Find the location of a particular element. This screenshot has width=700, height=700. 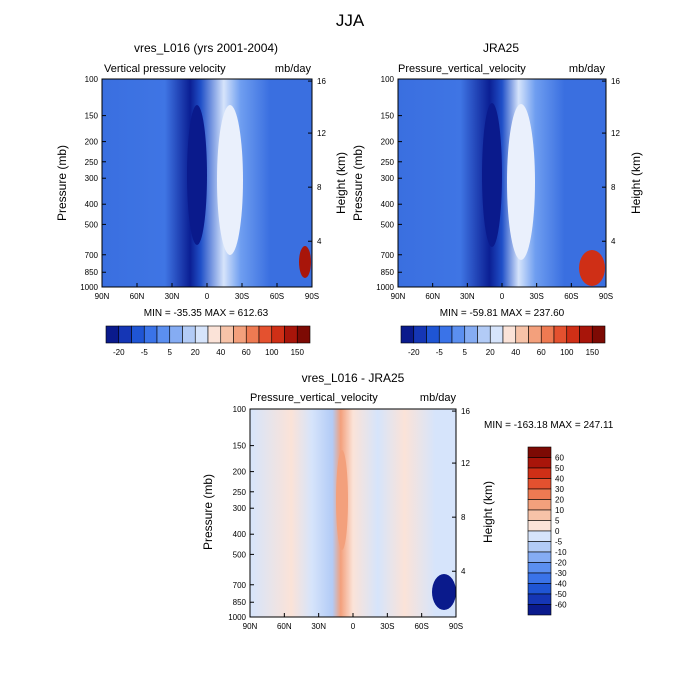

p3-y-tick-label: 100 is located at coordinates (240, 409).